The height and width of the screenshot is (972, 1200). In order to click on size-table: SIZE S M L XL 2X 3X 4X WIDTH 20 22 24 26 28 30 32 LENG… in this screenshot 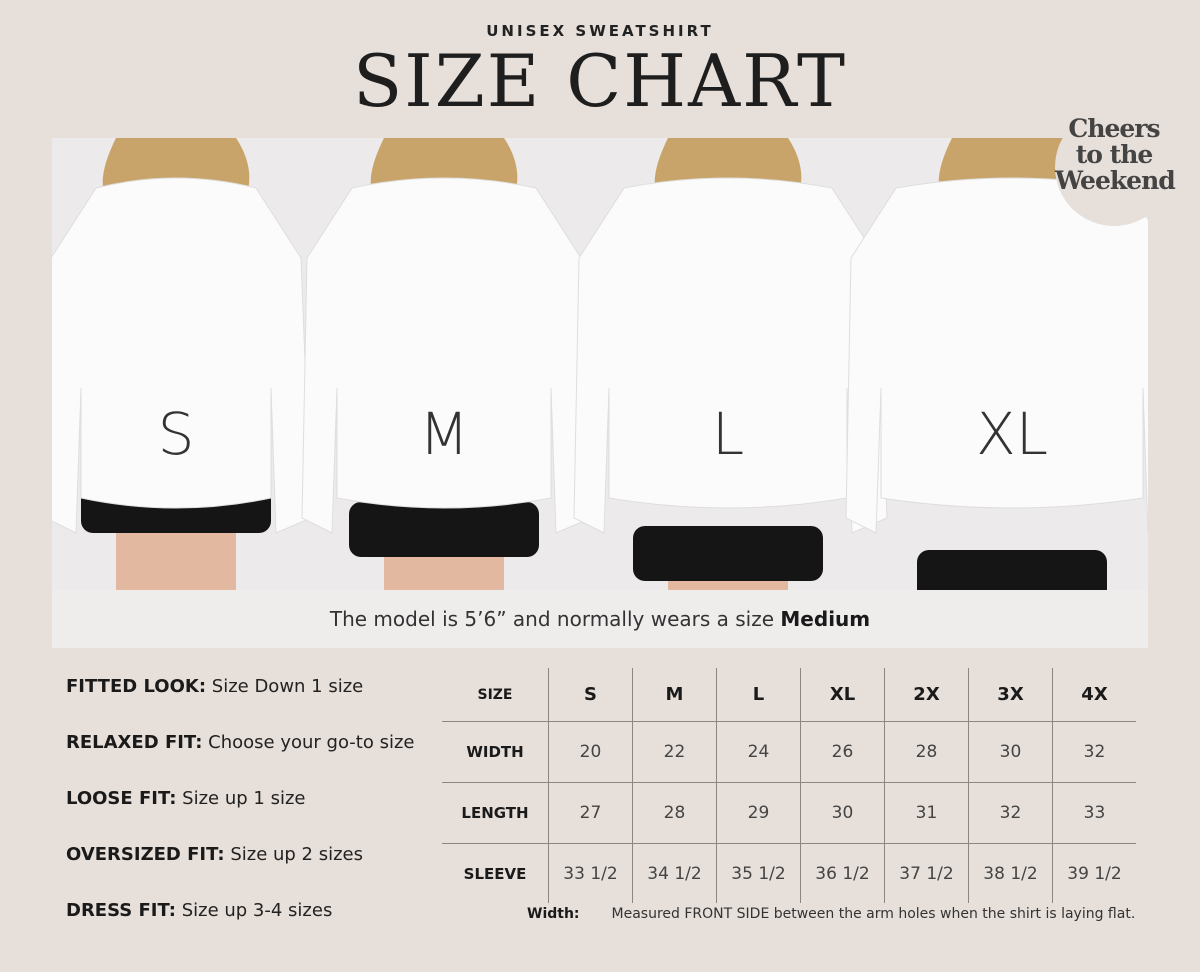, I will do `click(789, 785)`.